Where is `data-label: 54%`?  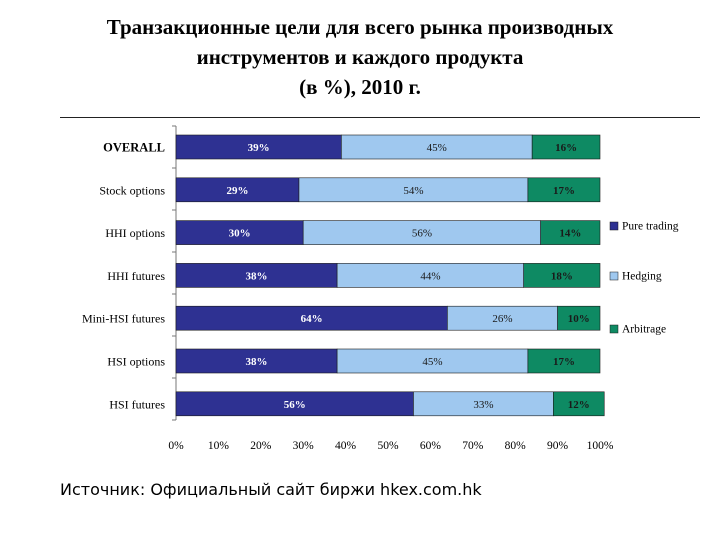 data-label: 54% is located at coordinates (413, 191).